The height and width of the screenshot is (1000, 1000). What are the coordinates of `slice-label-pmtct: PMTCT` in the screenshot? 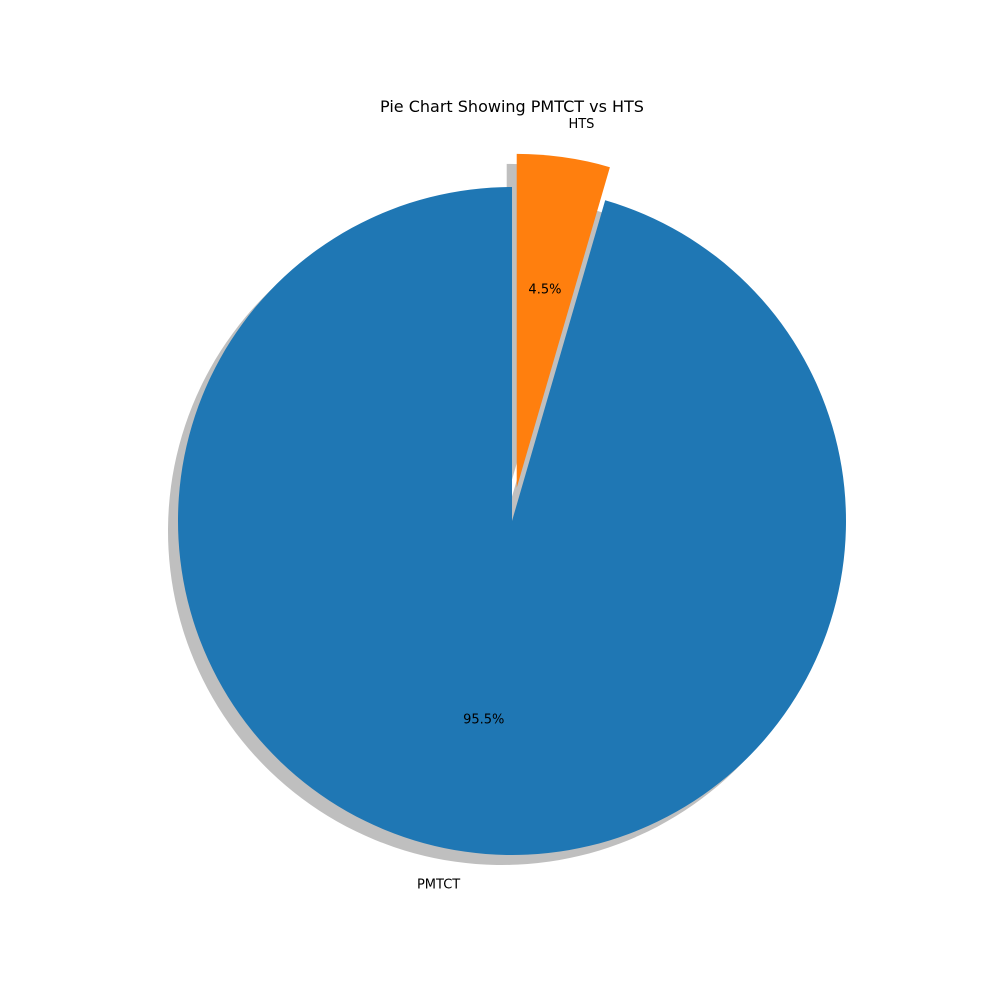 It's located at (438, 885).